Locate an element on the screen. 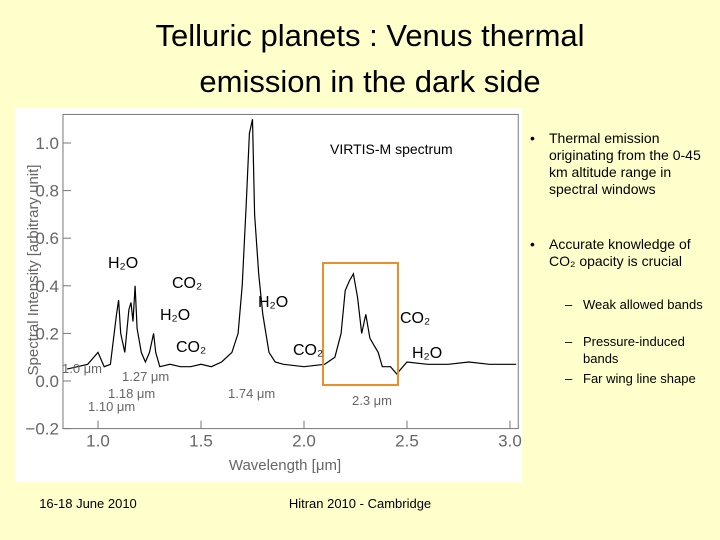 The image size is (720, 540). x-tick-label: 3.0 is located at coordinates (510, 441).